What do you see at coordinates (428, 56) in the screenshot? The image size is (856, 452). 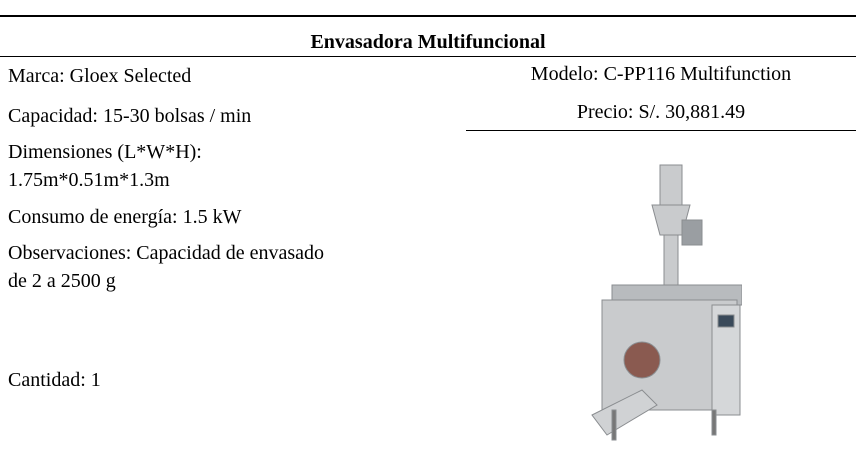 I see `title-rule` at bounding box center [428, 56].